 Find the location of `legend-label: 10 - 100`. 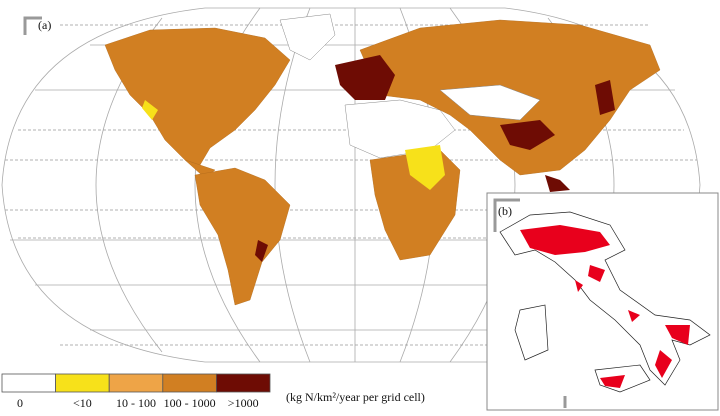

legend-label: 10 - 100 is located at coordinates (136, 403).